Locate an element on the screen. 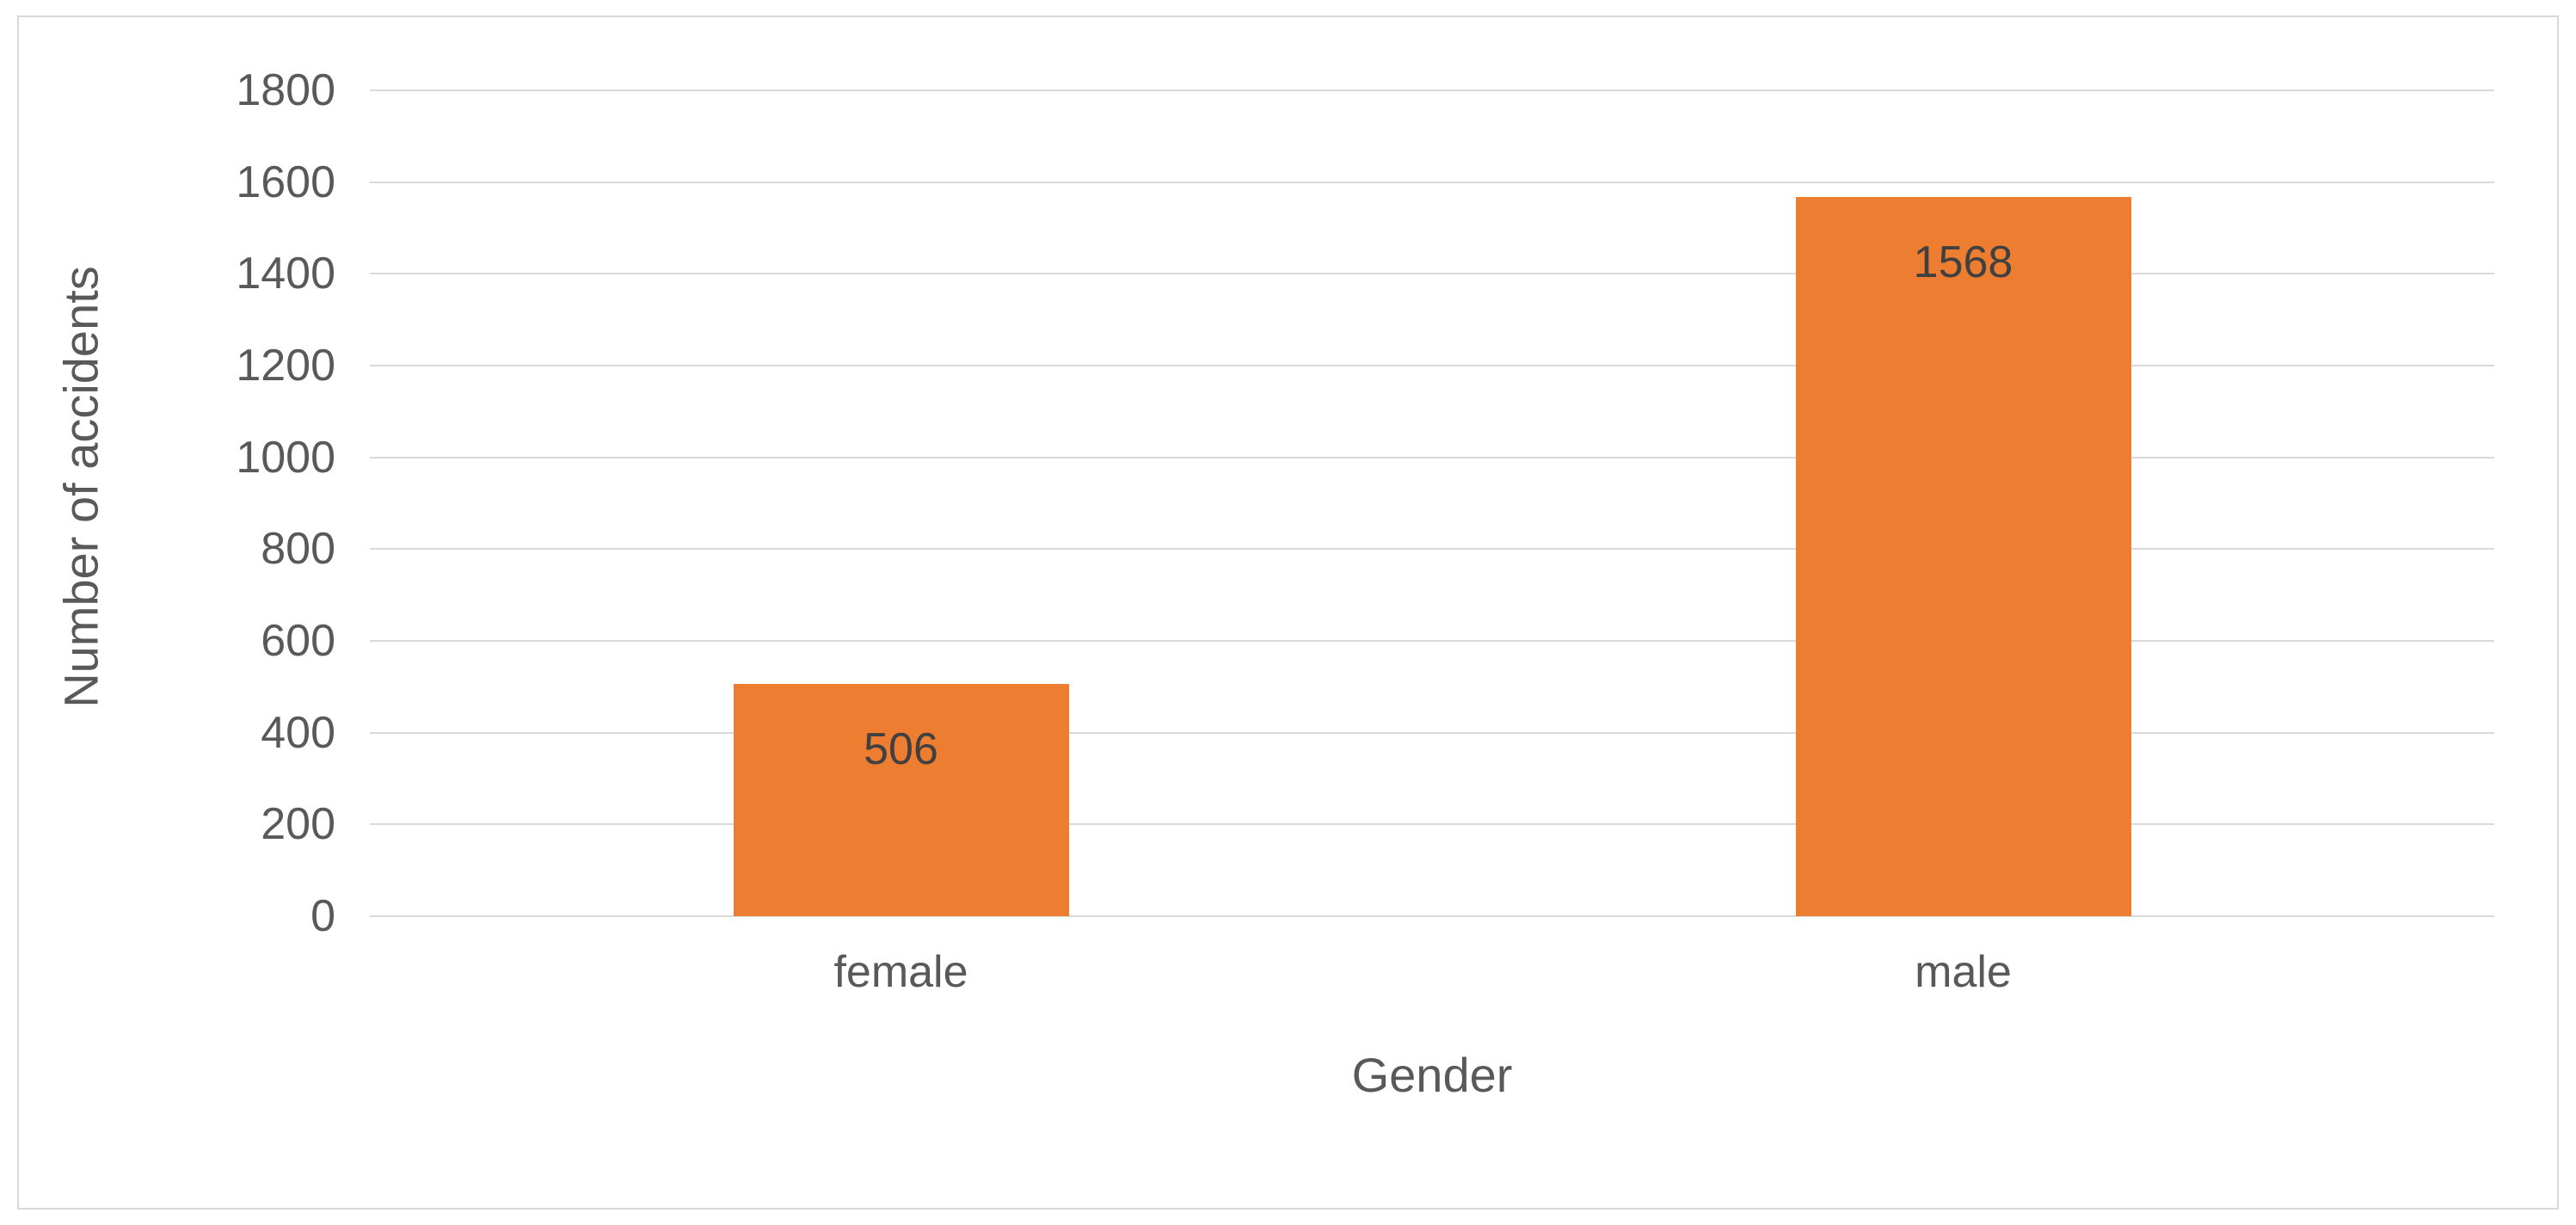 This screenshot has width=2576, height=1225. y-tick-label-1800: 1800 is located at coordinates (285, 90).